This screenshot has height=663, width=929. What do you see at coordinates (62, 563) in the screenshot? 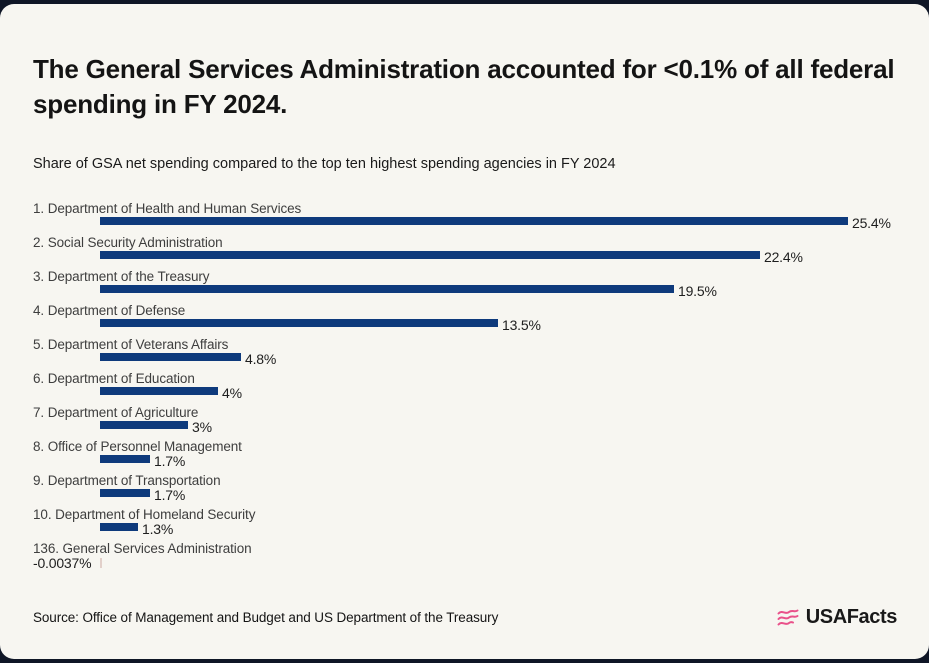
I see `bar-value: -0.0037%` at bounding box center [62, 563].